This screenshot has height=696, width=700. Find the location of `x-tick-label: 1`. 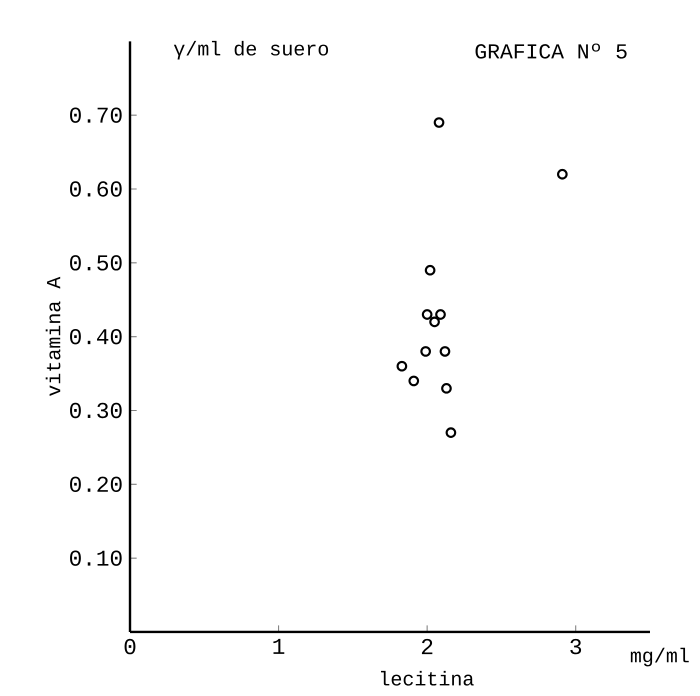

x-tick-label: 1 is located at coordinates (278, 646).